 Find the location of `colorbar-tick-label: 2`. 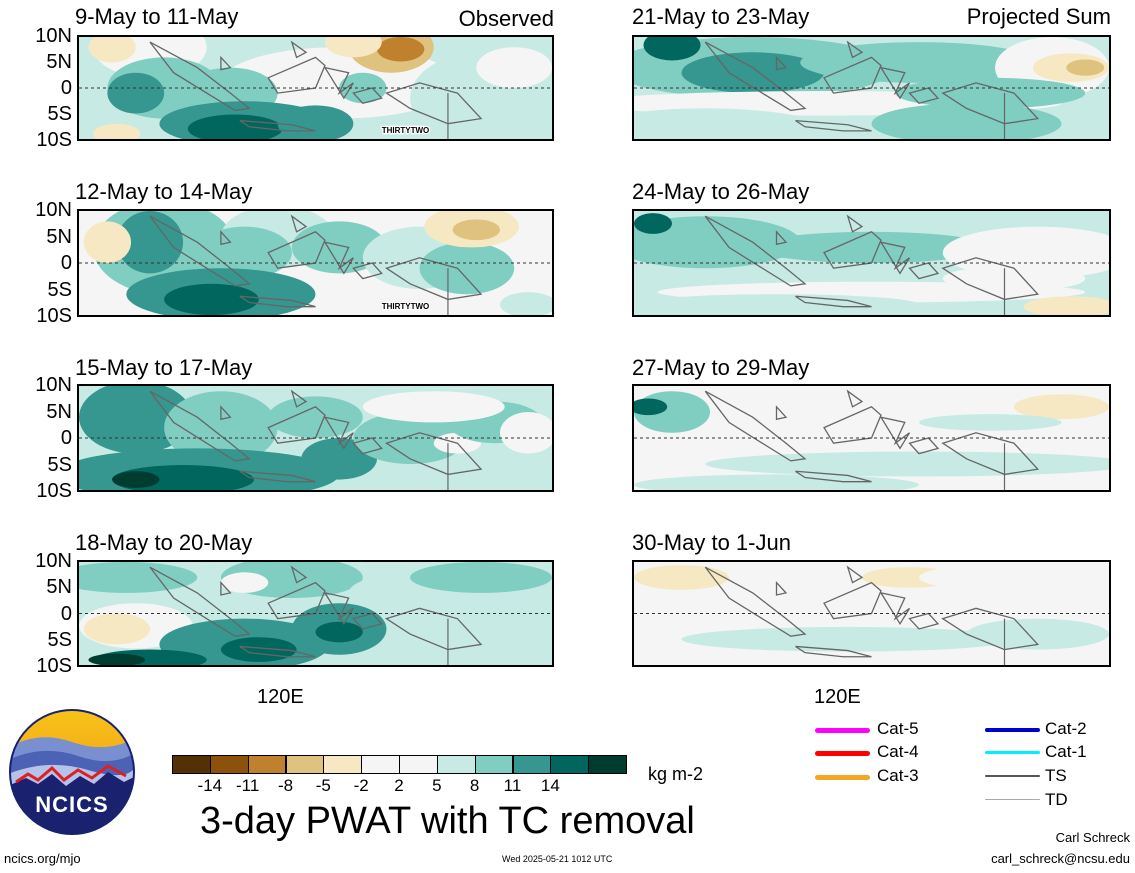

colorbar-tick-label: 2 is located at coordinates (399, 785).